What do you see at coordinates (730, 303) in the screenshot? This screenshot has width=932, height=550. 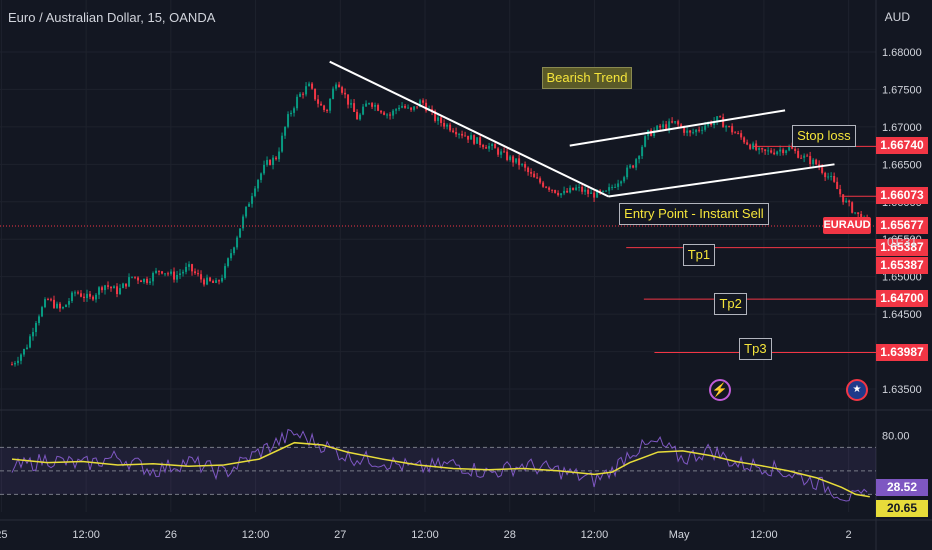 I see `tp2-label: Tp2` at bounding box center [730, 303].